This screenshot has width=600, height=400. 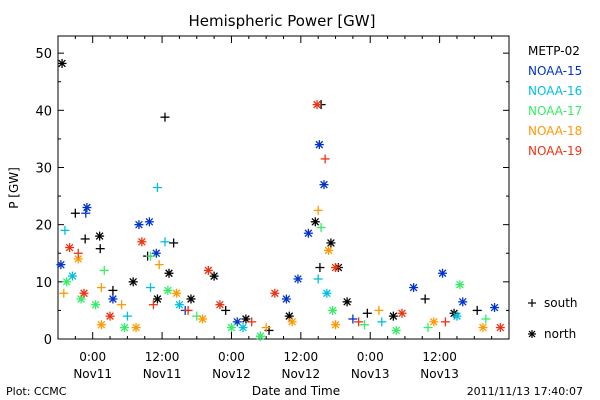 I want to click on y-tick-label: 50, so click(x=43, y=54).